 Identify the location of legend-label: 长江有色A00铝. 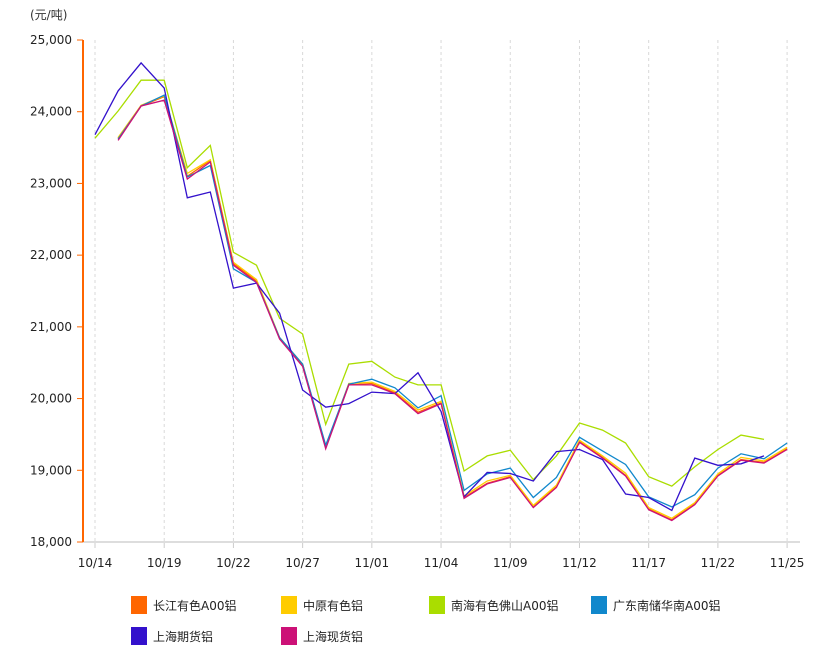
(195, 605).